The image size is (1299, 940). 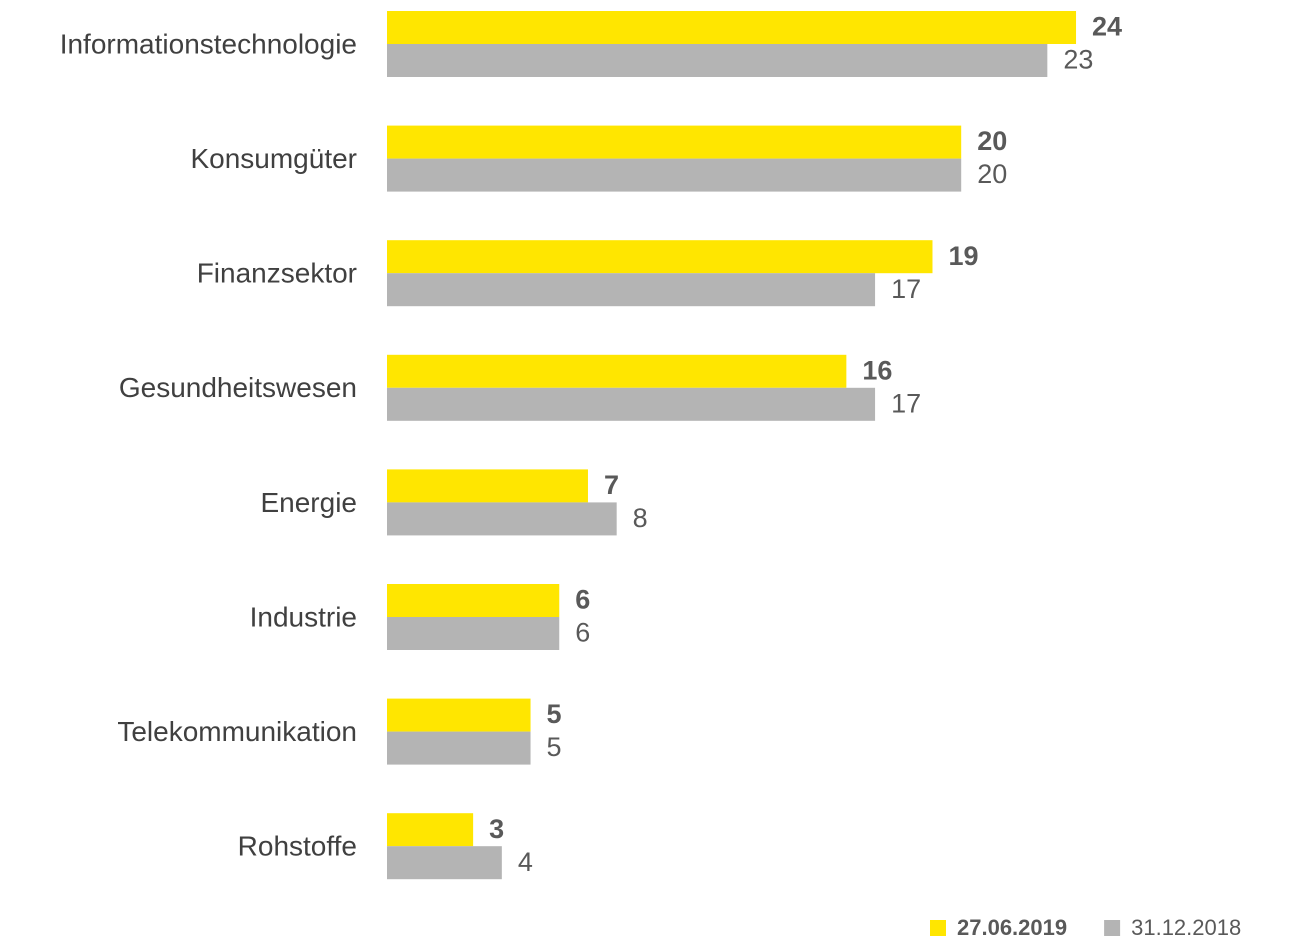 I want to click on value-label: 7, so click(x=611, y=485).